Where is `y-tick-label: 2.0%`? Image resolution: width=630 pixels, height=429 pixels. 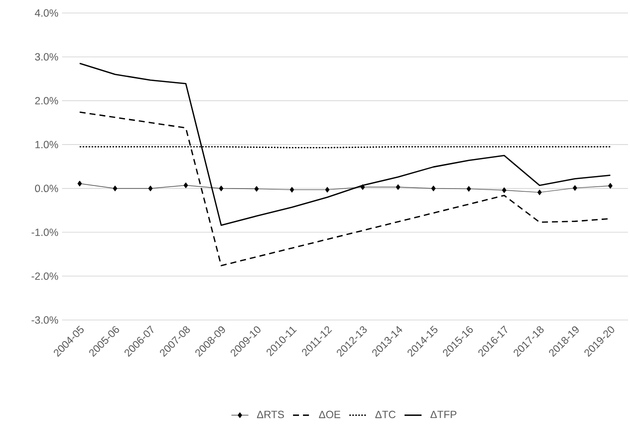
y-tick-label: 2.0% is located at coordinates (46, 100).